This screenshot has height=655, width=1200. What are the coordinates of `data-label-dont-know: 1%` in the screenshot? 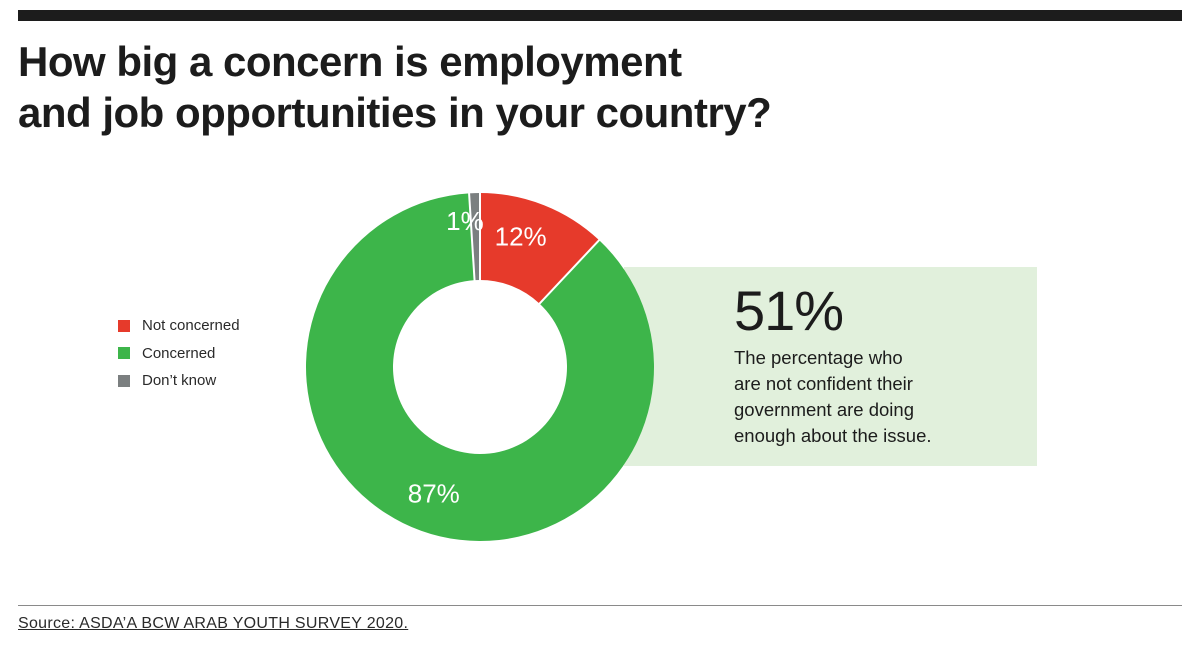 It's located at (465, 221).